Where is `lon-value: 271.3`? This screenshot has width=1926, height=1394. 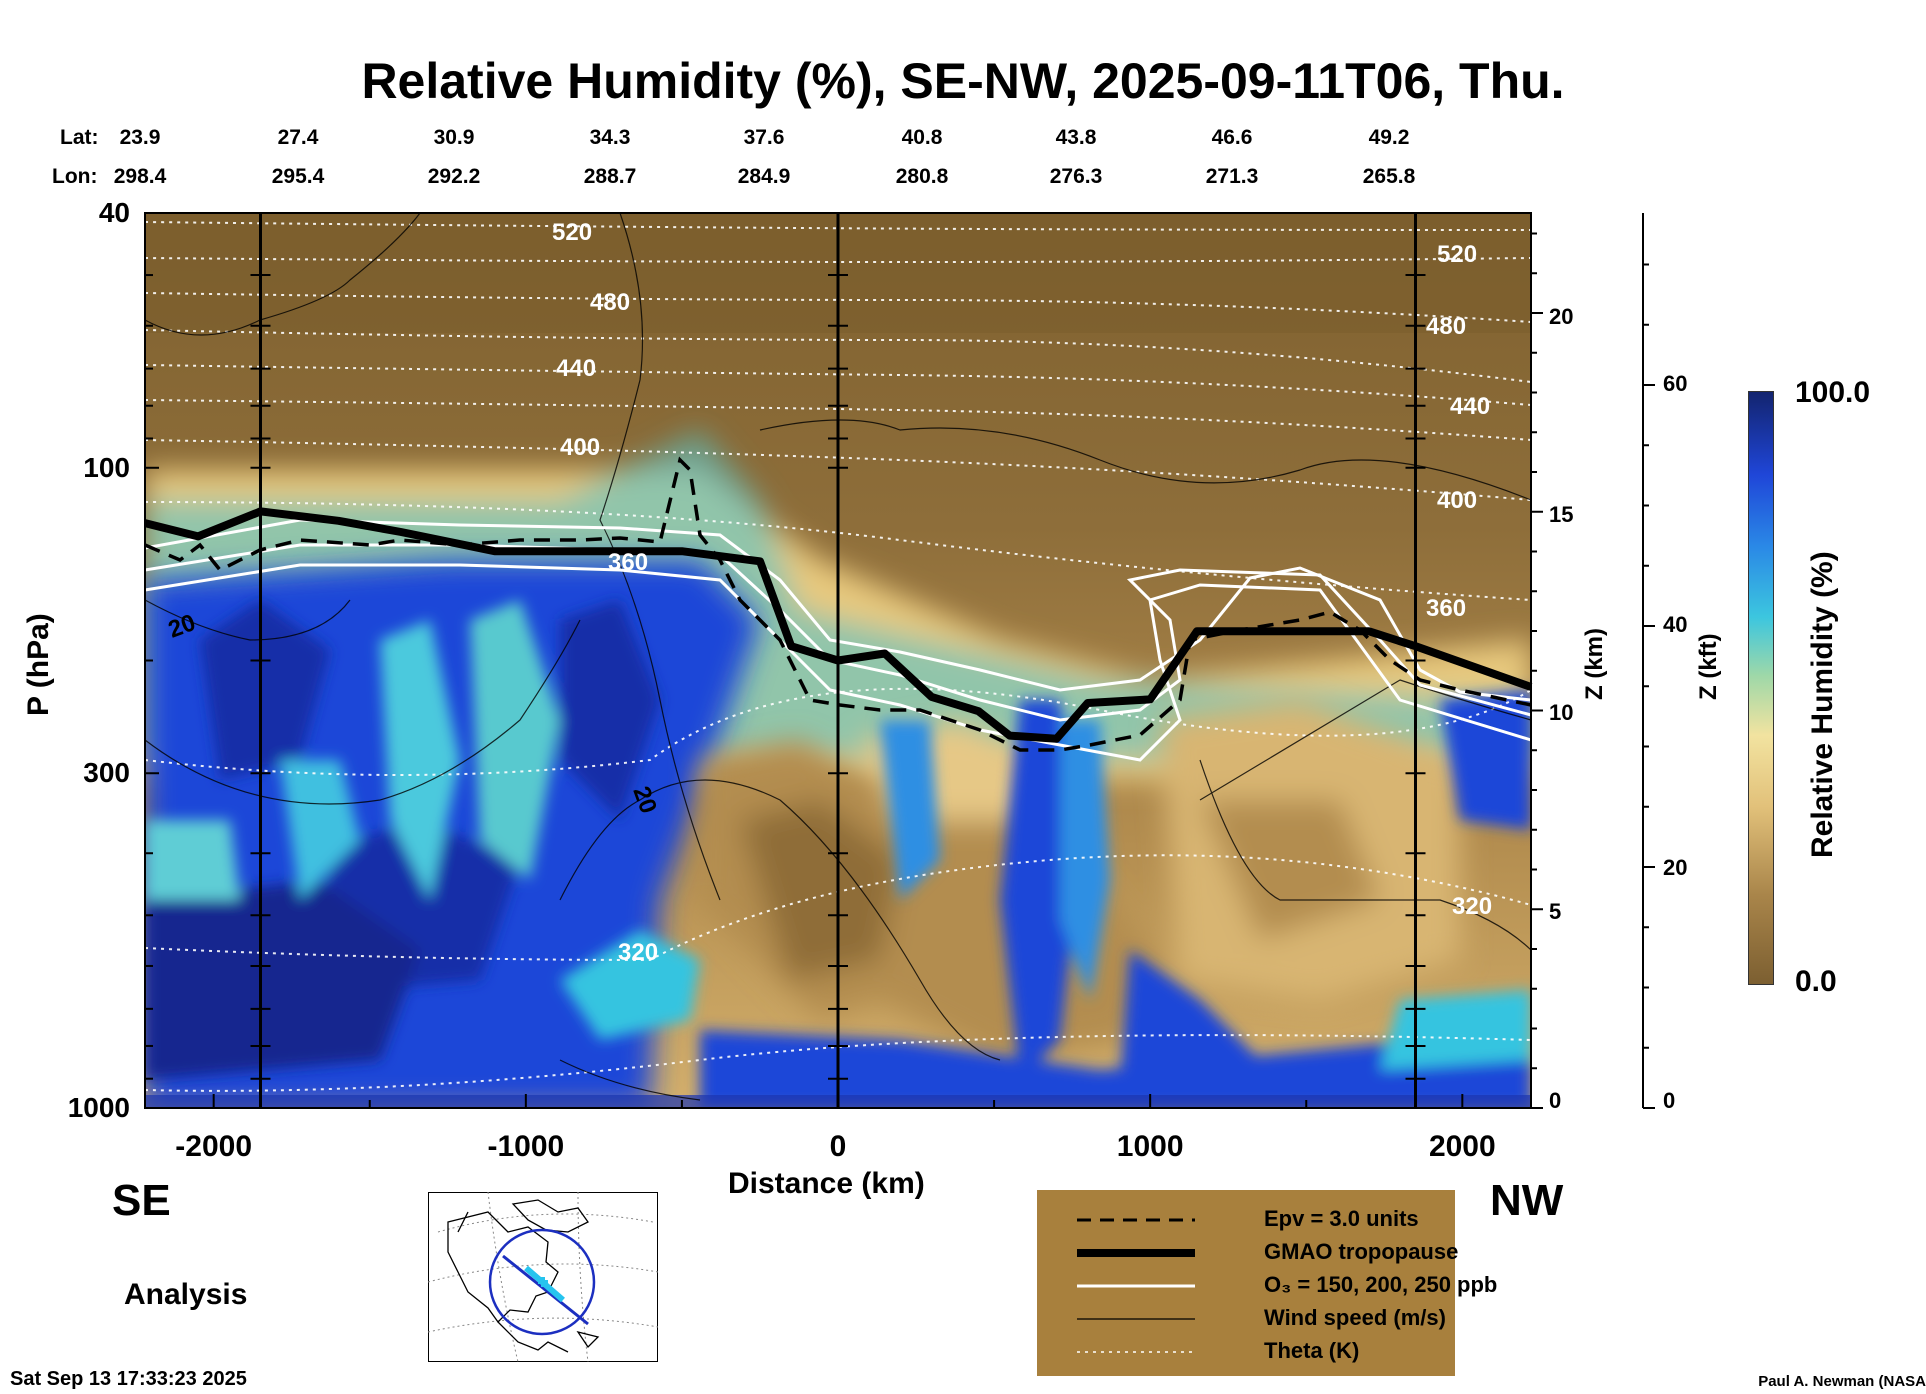
lon-value: 271.3 is located at coordinates (1232, 176).